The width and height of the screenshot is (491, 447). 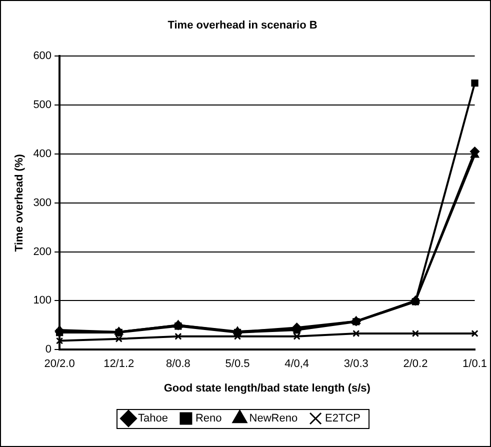 What do you see at coordinates (474, 364) in the screenshot?
I see `x-tick-label: 1/0.1` at bounding box center [474, 364].